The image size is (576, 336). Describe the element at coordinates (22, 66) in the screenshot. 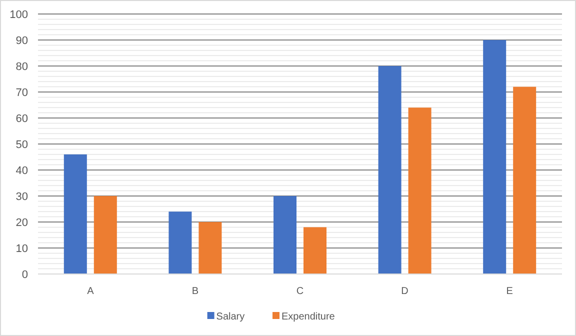

I see `y-tick-label: 80` at that location.